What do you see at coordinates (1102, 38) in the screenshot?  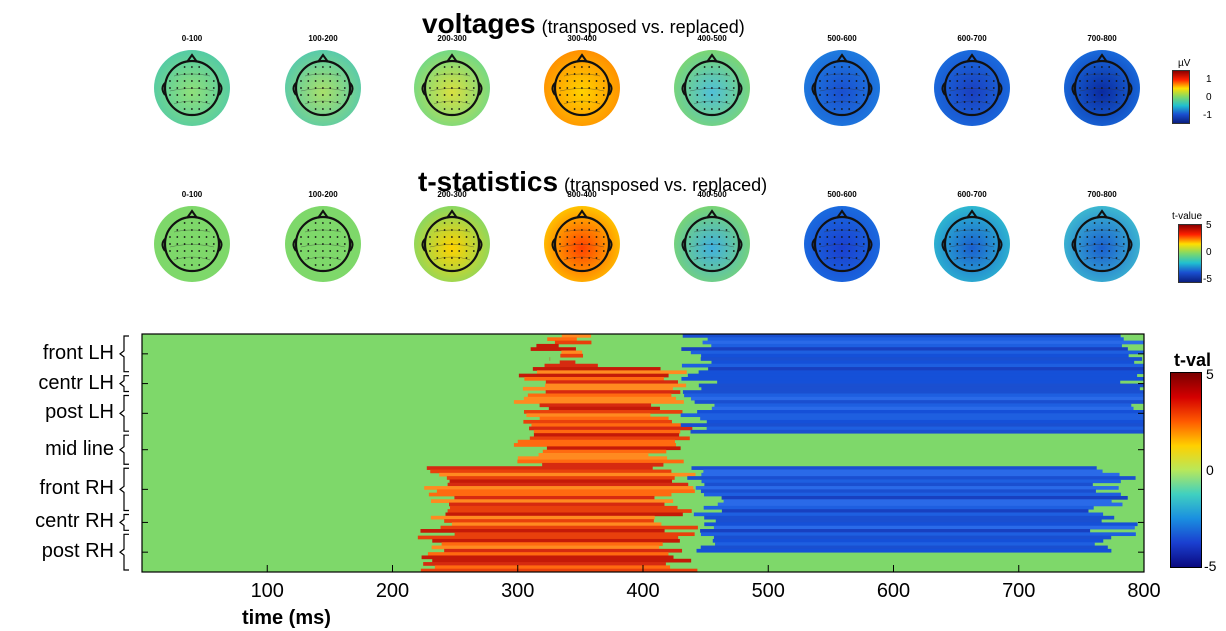 I see `voltage-window-label: 700-800` at bounding box center [1102, 38].